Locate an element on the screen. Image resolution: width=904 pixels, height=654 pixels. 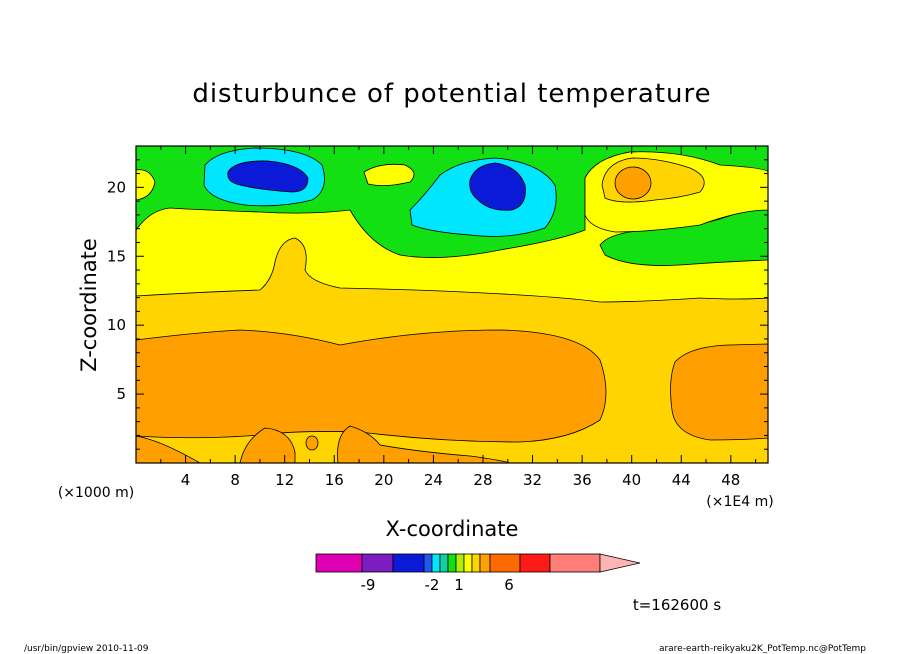
time-label: t=162600 s is located at coordinates (677, 605).